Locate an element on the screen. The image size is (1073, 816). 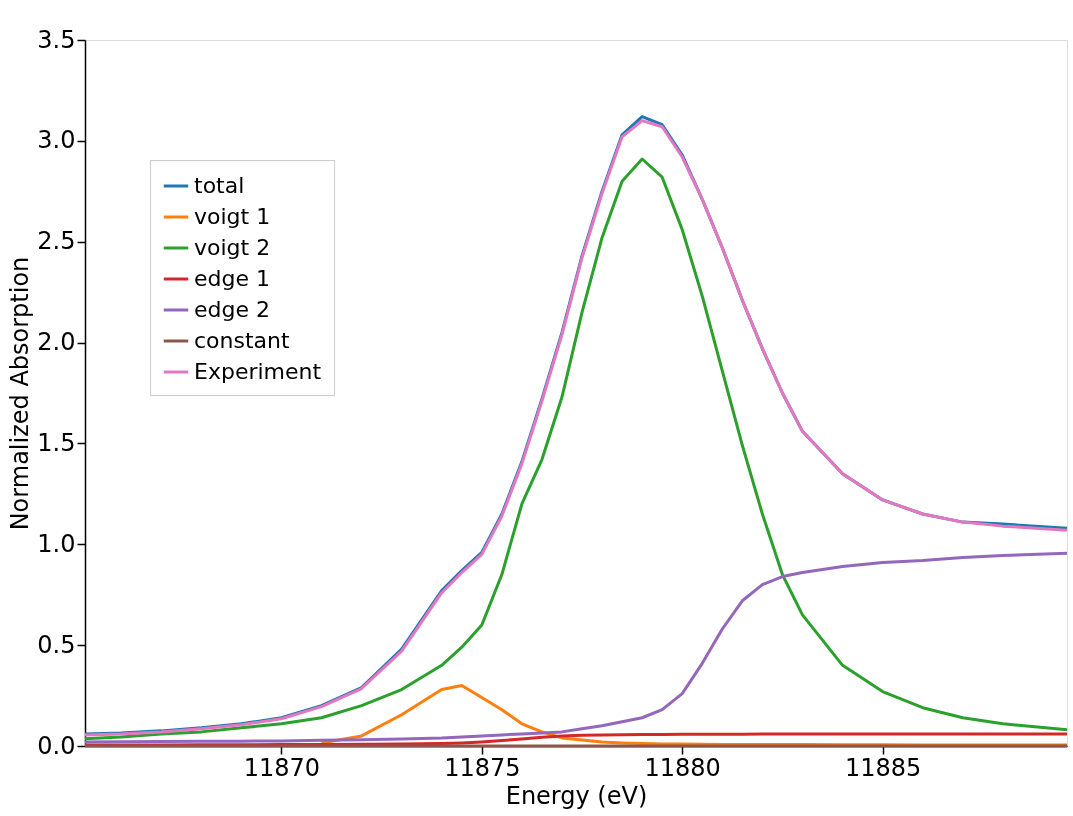
y-axis-title: Normalized Absorption is located at coordinates (20, 393).